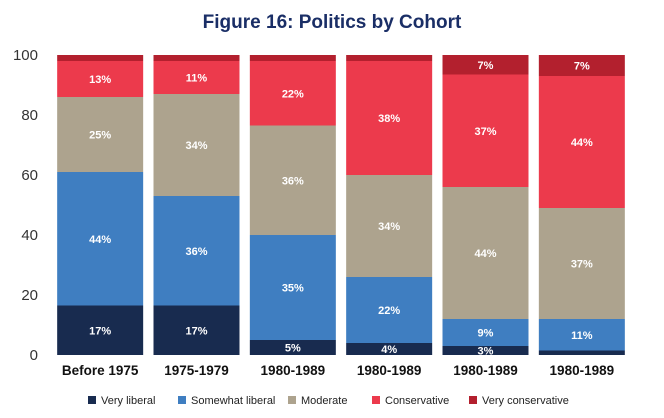  I want to click on y-tick-label: 20, so click(29, 295).